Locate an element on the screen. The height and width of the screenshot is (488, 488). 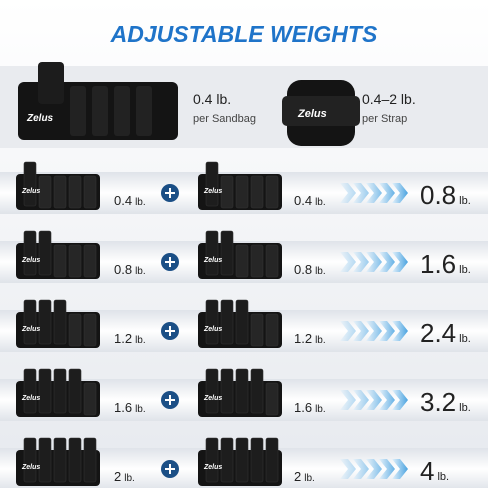
right-weight: 0.8 lb. is located at coordinates (310, 269).